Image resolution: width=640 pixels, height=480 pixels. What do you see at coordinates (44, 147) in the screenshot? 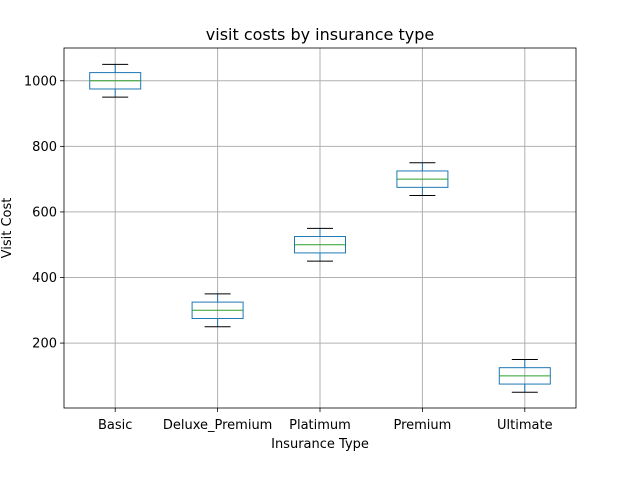
I see `y-tick-label: 800` at bounding box center [44, 147].